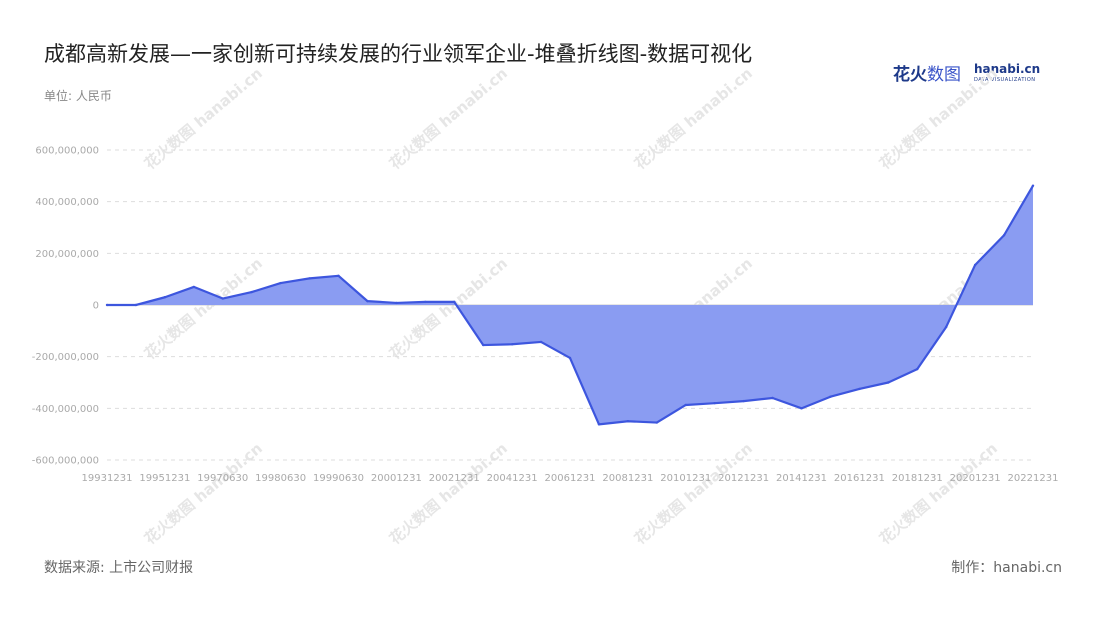 The height and width of the screenshot is (620, 1100). What do you see at coordinates (1007, 69) in the screenshot?
I see `logo-en: hanabi.cn` at bounding box center [1007, 69].